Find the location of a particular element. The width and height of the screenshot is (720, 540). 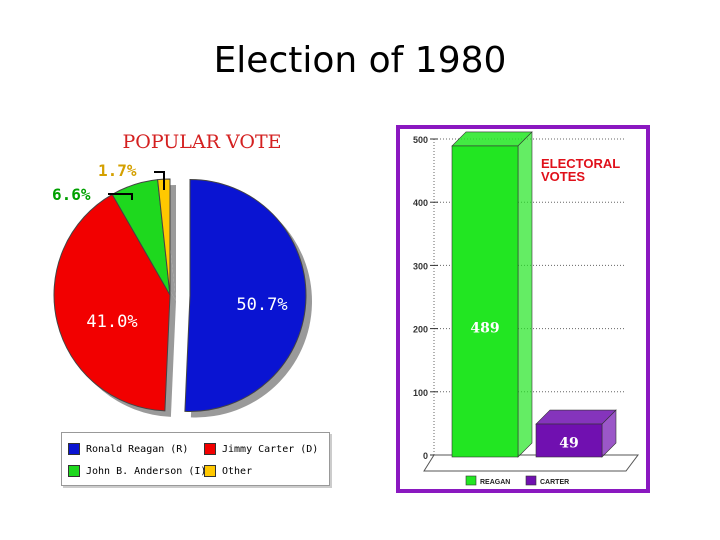

bar-value-label-carter: 49 is located at coordinates (568, 444).